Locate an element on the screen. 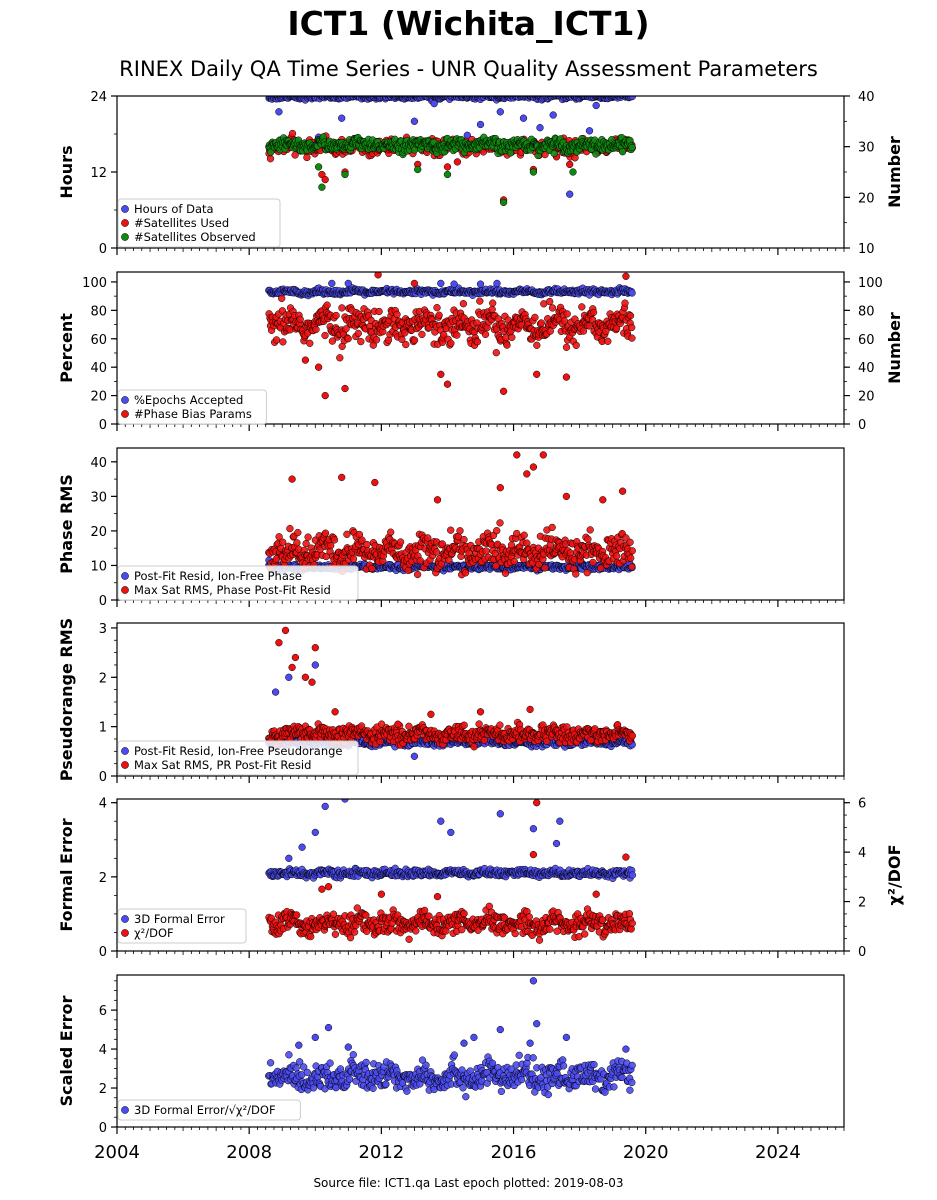 This screenshot has width=937, height=1200. y-tick-label: 0 is located at coordinates (103, 601).